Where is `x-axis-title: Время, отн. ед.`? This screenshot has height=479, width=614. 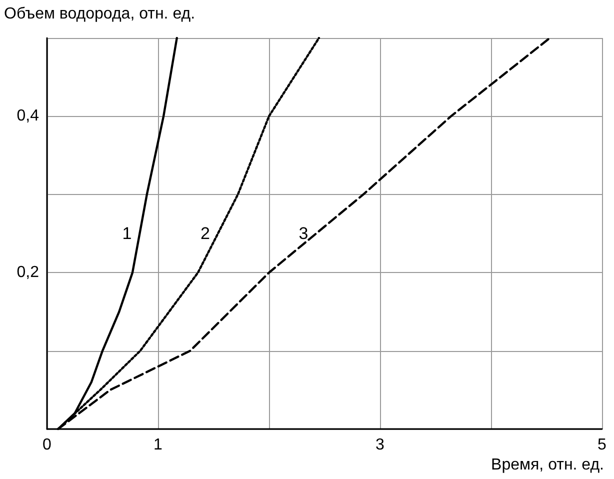 x-axis-title: Время, отн. ед. is located at coordinates (547, 465).